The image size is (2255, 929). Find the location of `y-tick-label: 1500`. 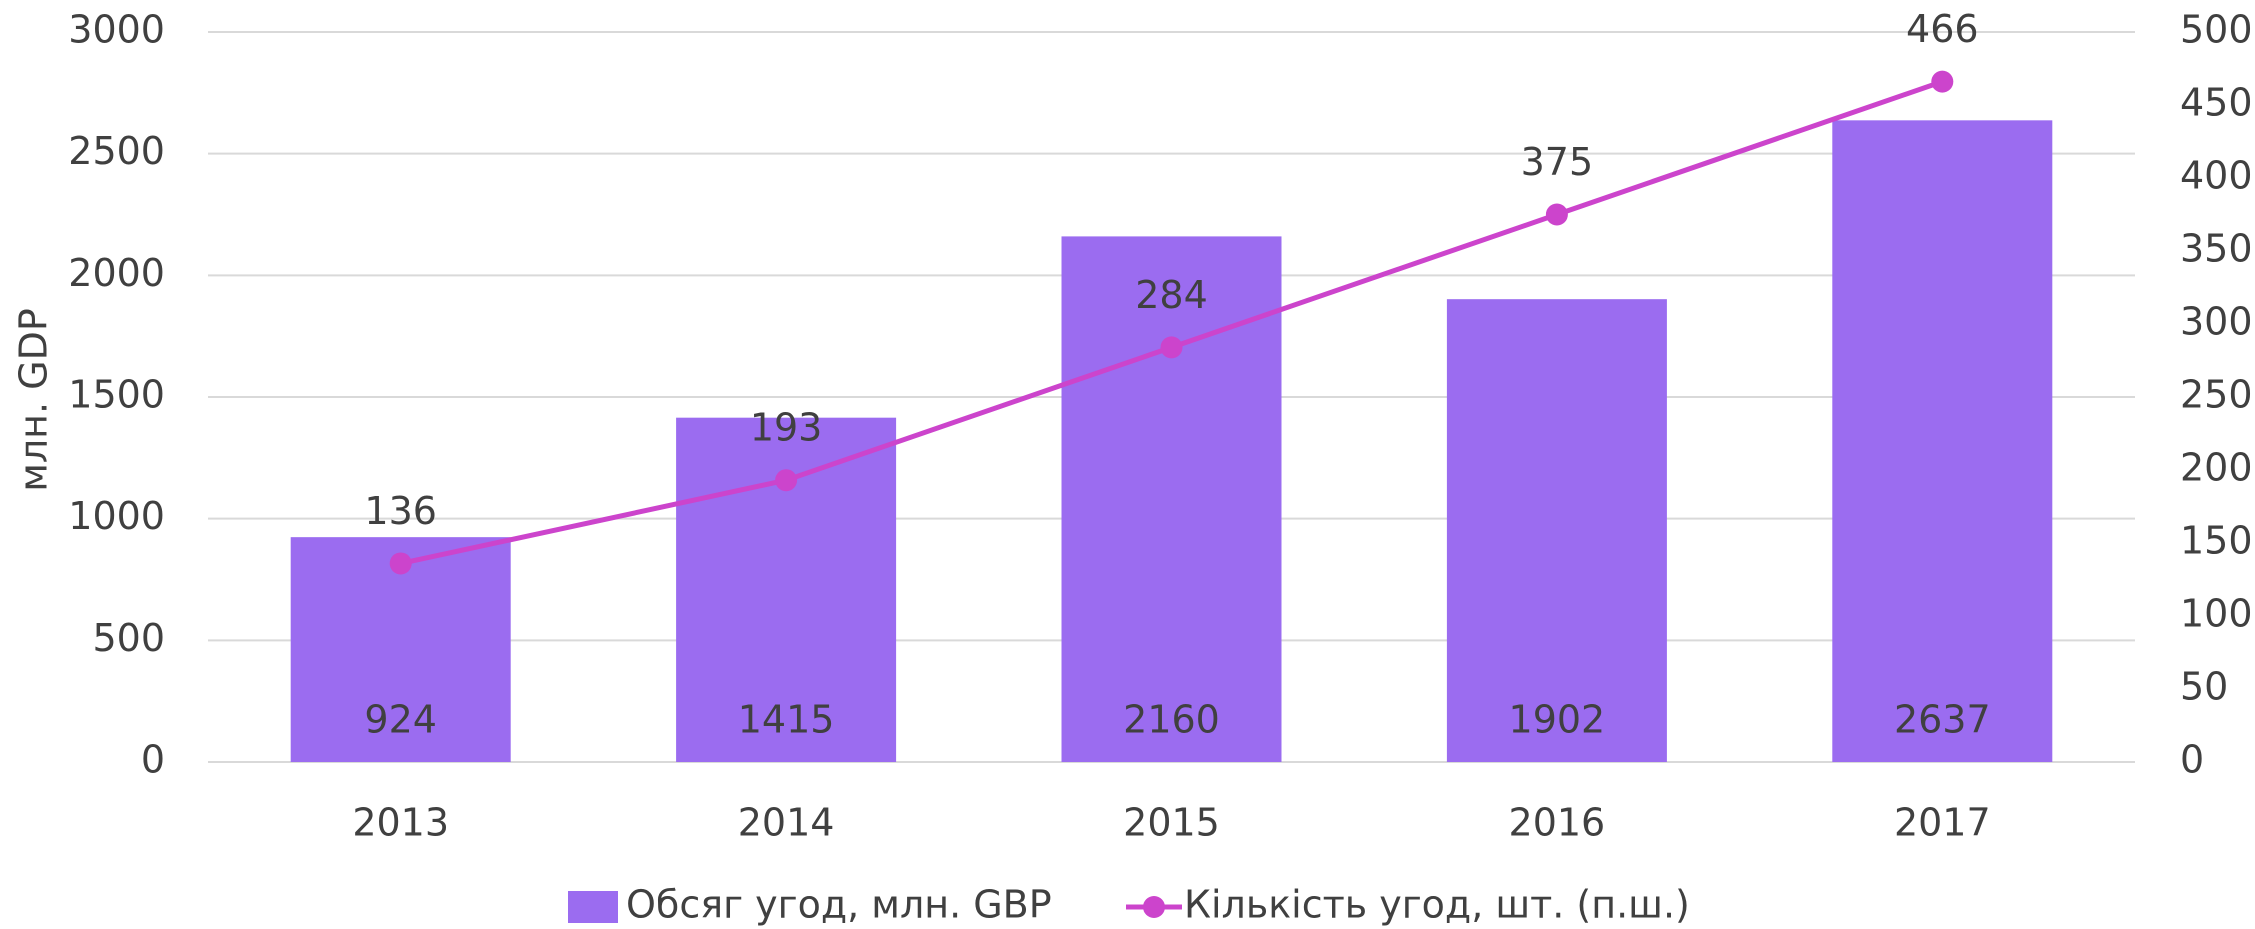

y-tick-label: 1500 is located at coordinates (116, 395).